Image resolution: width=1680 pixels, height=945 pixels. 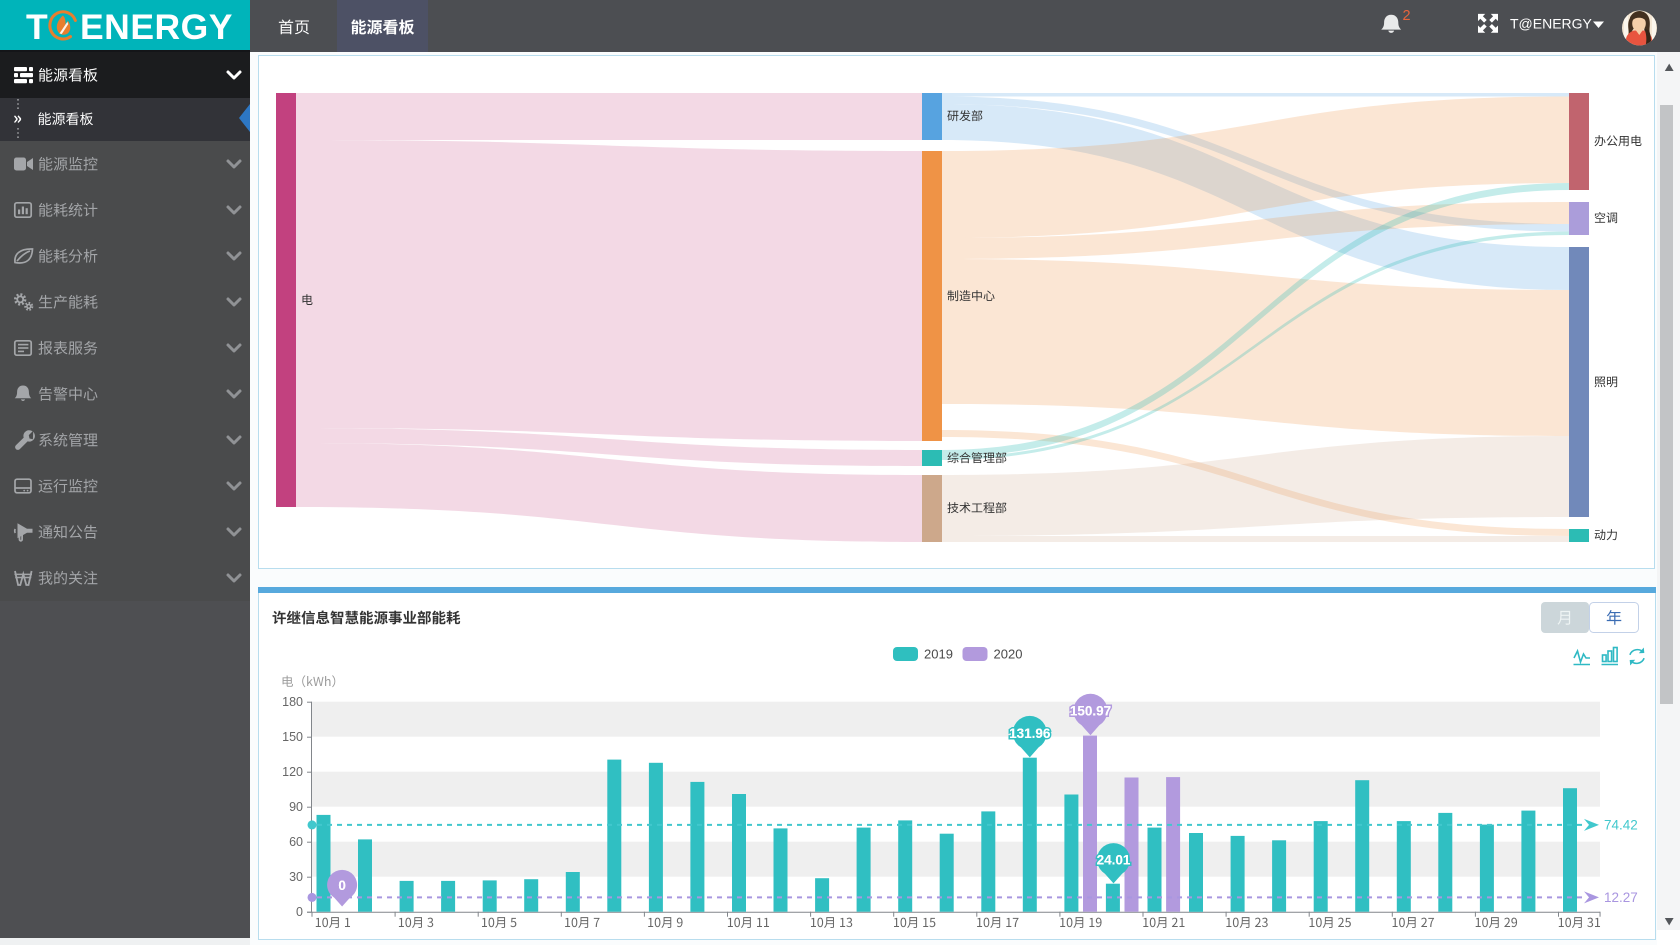 What do you see at coordinates (1621, 825) in the screenshot?
I see `svg-text: 74.42` at bounding box center [1621, 825].